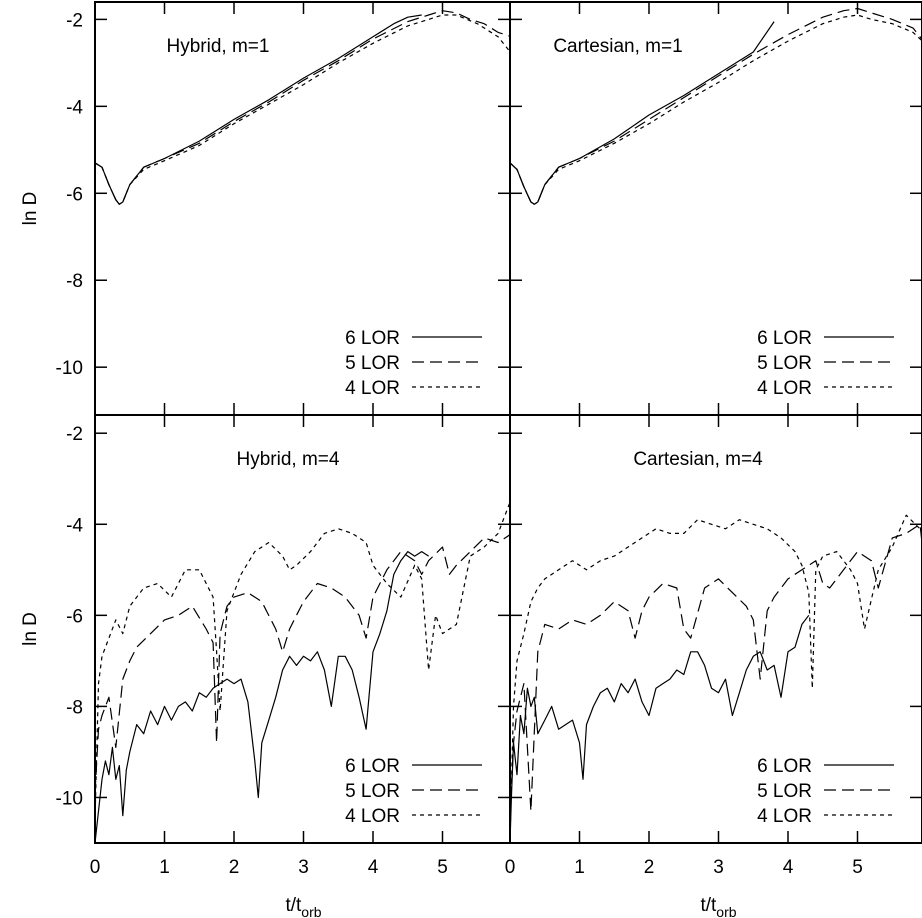 This screenshot has width=922, height=918. I want to click on panel-1-legend-label: 4 LOR, so click(372, 388).